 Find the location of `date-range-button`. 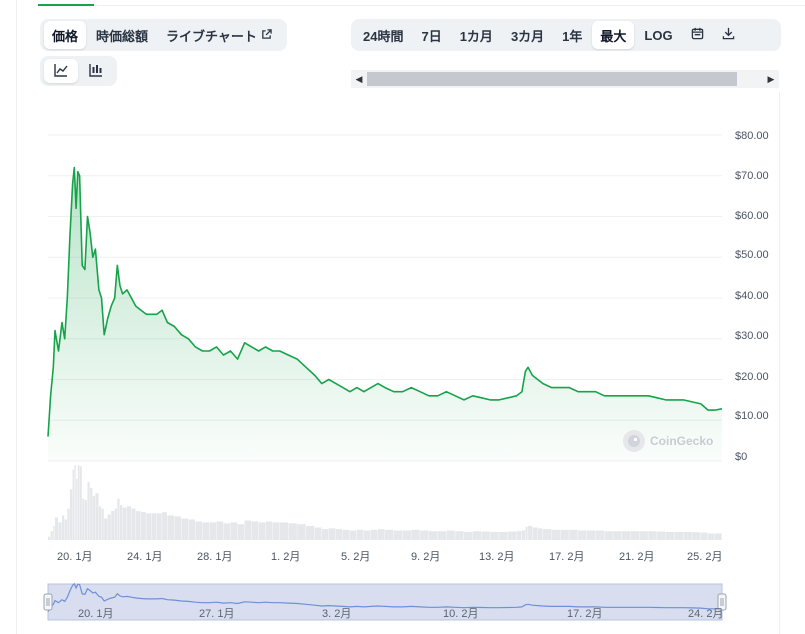

date-range-button is located at coordinates (697, 35).